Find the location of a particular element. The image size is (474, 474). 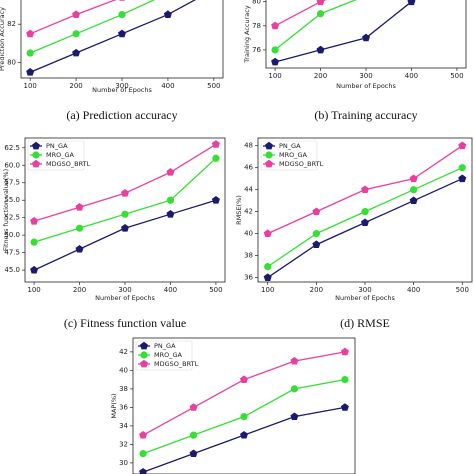

caption: (a) Prediction accuracy is located at coordinates (121, 115).